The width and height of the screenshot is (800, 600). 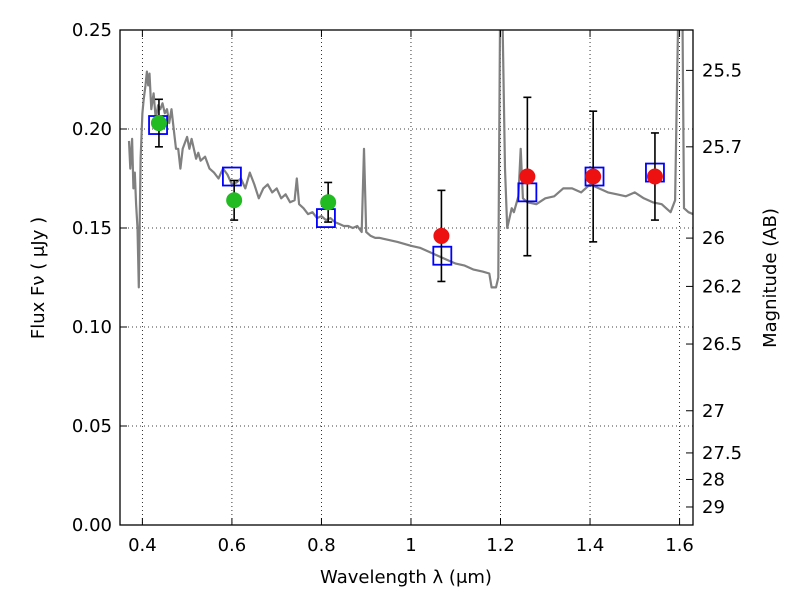 I want to click on y-tick-label-1: 0.05, so click(x=92, y=426).